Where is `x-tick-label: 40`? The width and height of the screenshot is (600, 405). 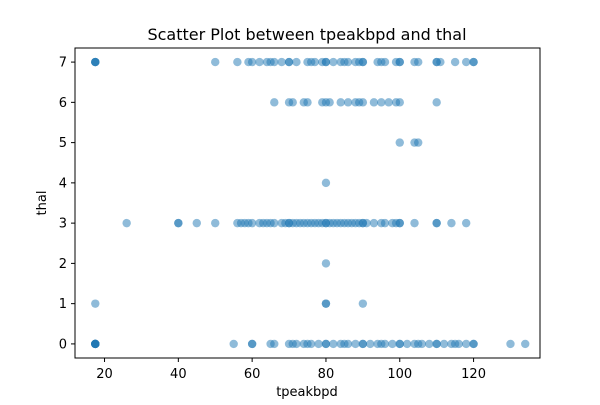 x-tick-label: 40 is located at coordinates (178, 374).